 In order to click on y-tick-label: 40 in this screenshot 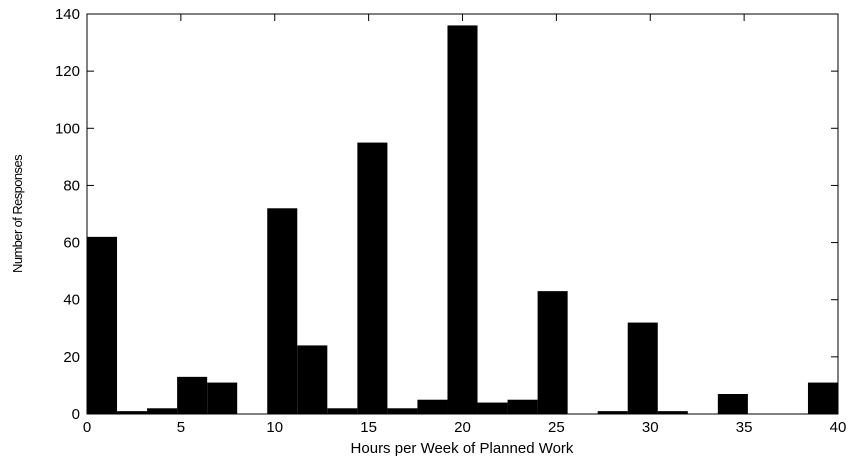, I will do `click(71, 300)`.